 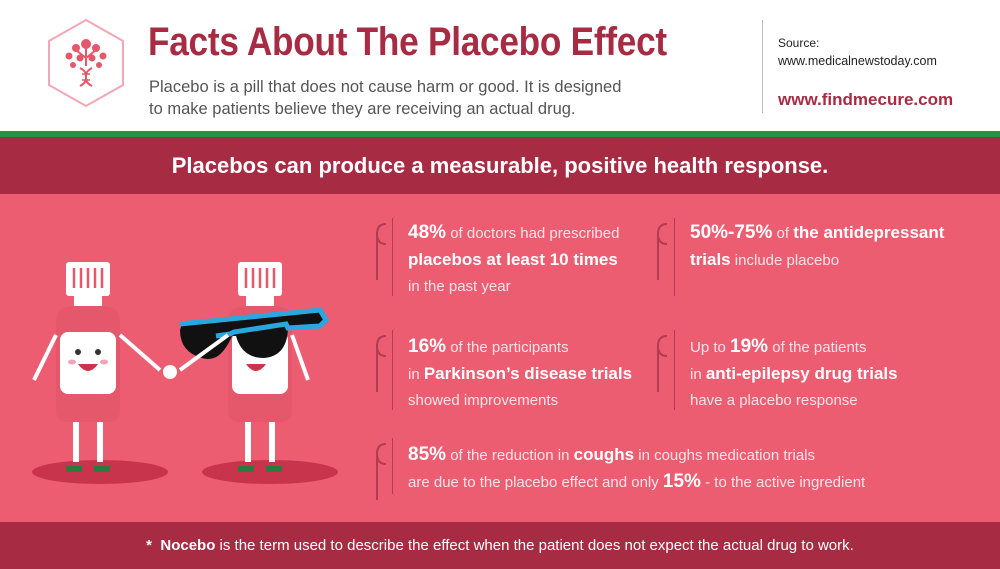 What do you see at coordinates (535, 482) in the screenshot?
I see `fact-text: are due to the placebo effect and only` at bounding box center [535, 482].